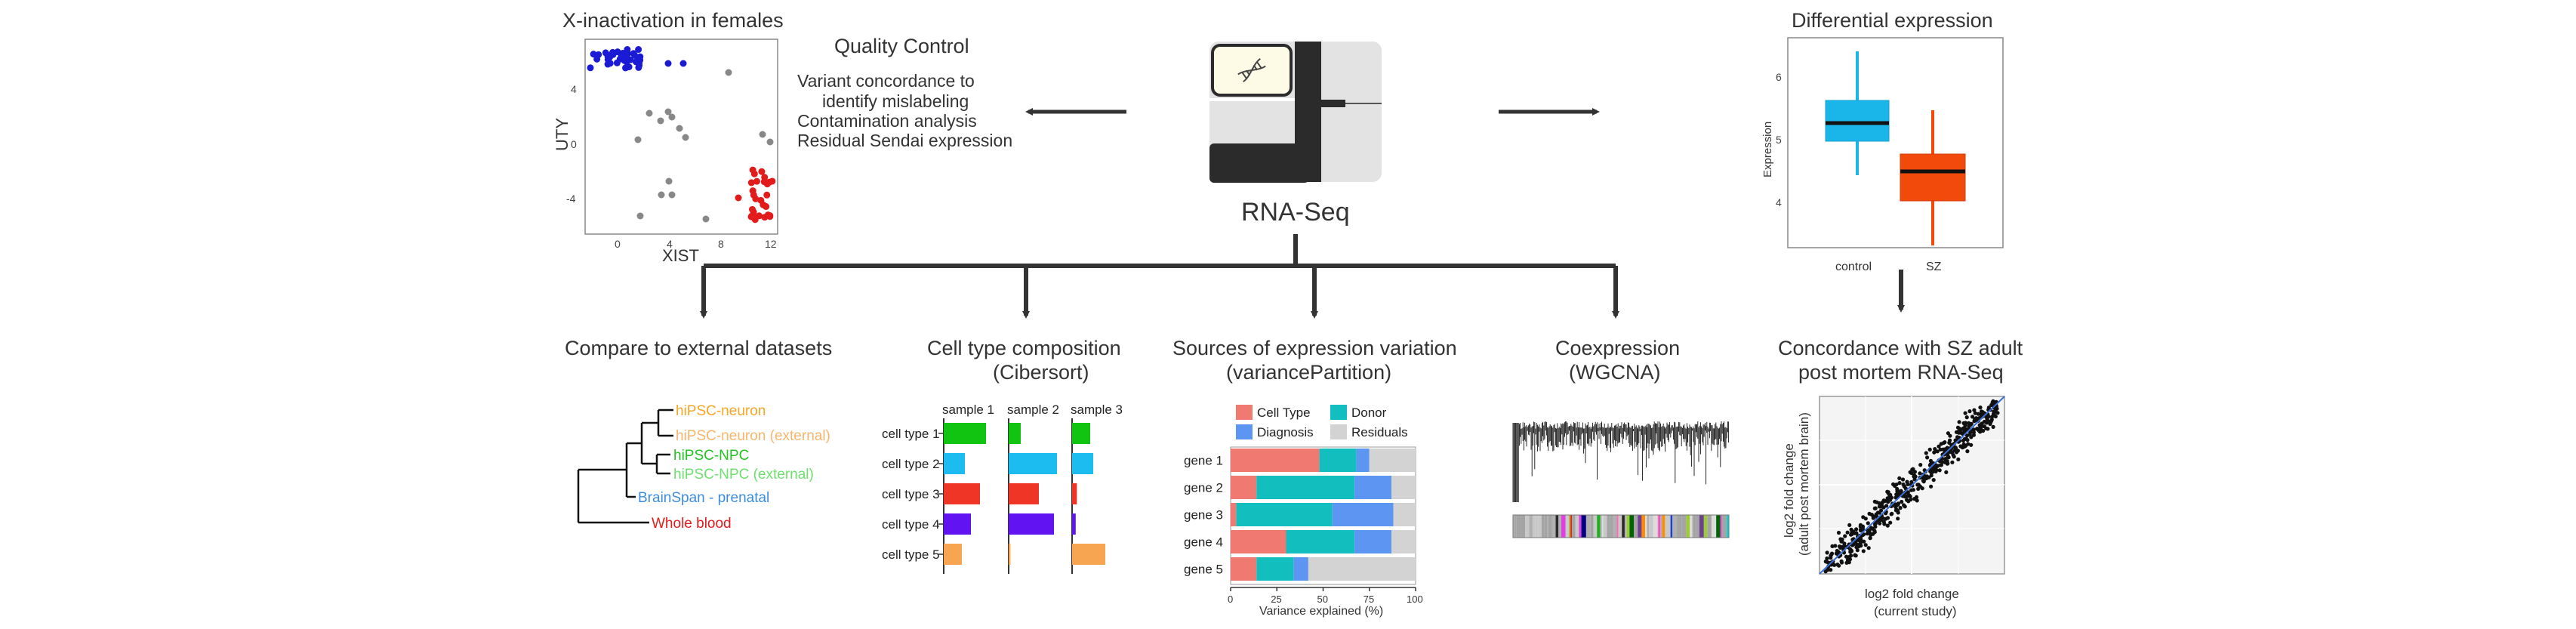  What do you see at coordinates (911, 434) in the screenshot?
I see `cell-type-label: cell type 1` at bounding box center [911, 434].